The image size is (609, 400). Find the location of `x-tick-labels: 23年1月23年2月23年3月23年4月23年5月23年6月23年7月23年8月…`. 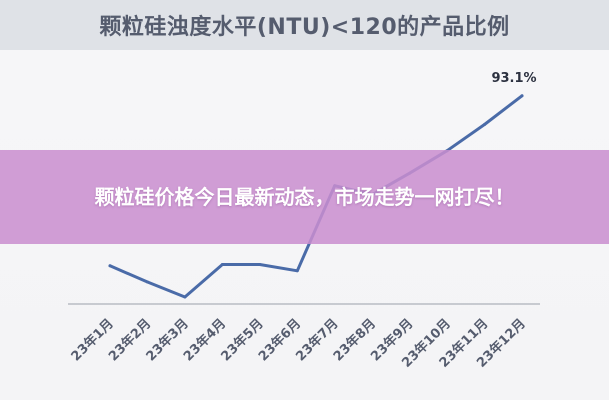

x-tick-labels: 23年1月23年2月23年3月23年4月23年5月23年6月23年7月23年8月… is located at coordinates (298, 343).